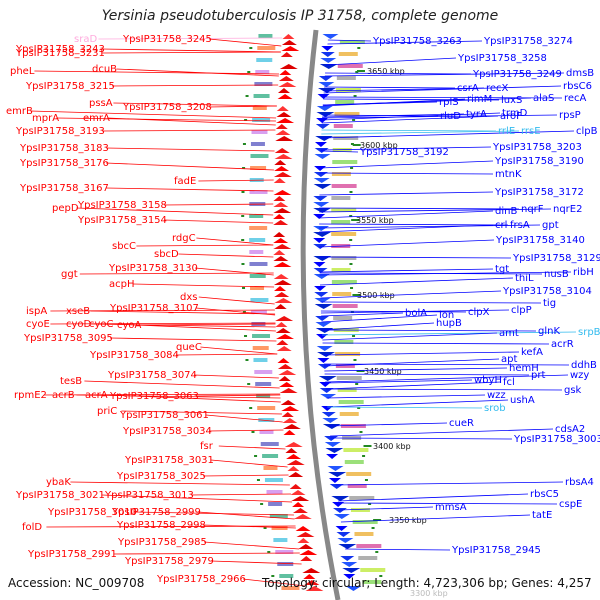 This screenshot has height=600, width=600. I want to click on forward-gene-label: ggt, so click(69, 274).